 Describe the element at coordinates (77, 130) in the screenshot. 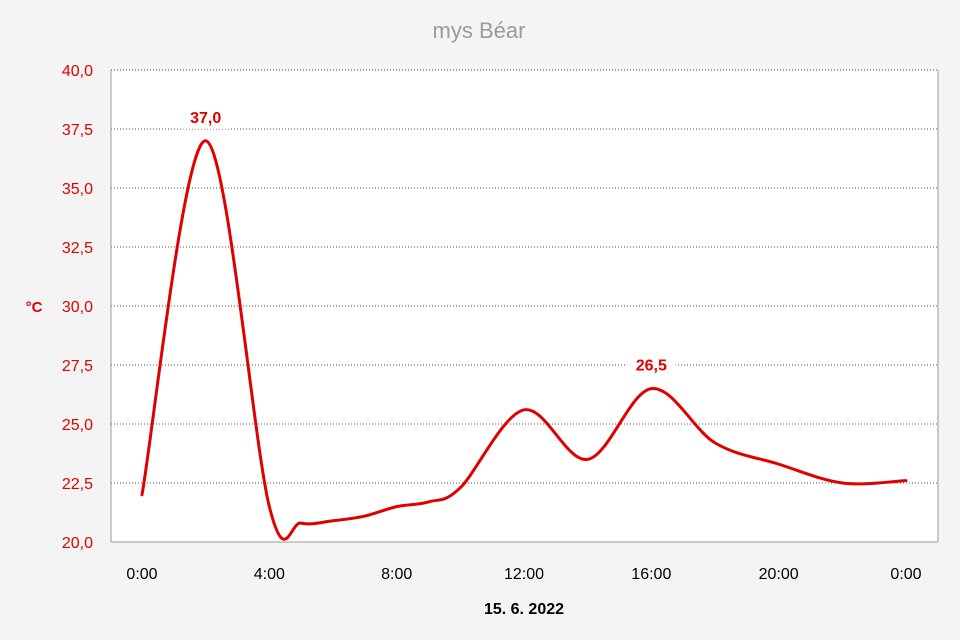

I see `y-tick-label: 37,5` at that location.